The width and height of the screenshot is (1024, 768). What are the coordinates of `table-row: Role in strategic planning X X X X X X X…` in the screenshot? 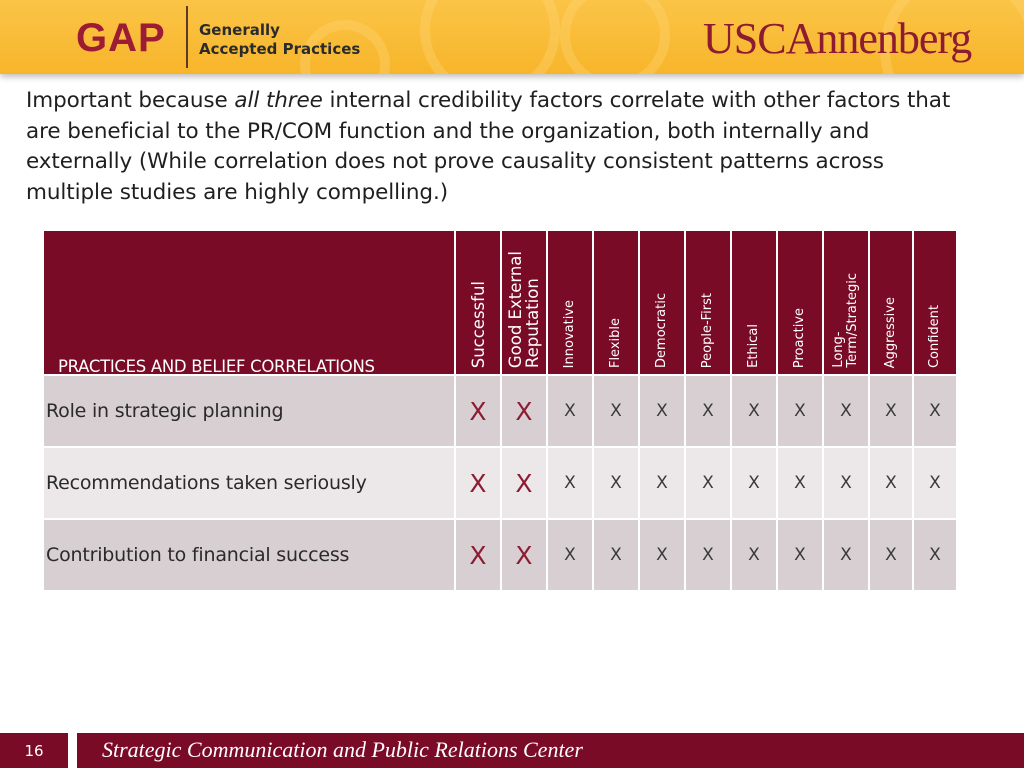 It's located at (500, 411).